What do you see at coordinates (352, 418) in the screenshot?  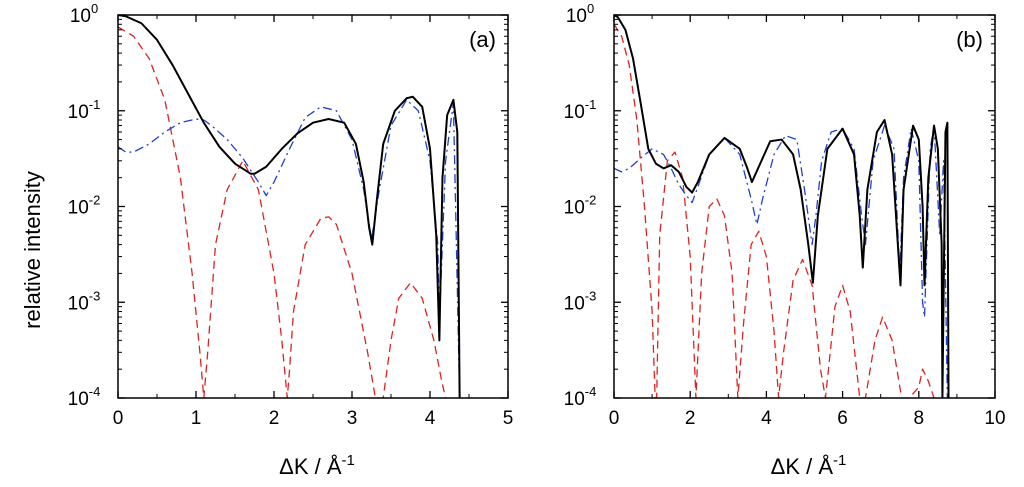 I see `panel-a-x-tick-label: 3` at bounding box center [352, 418].